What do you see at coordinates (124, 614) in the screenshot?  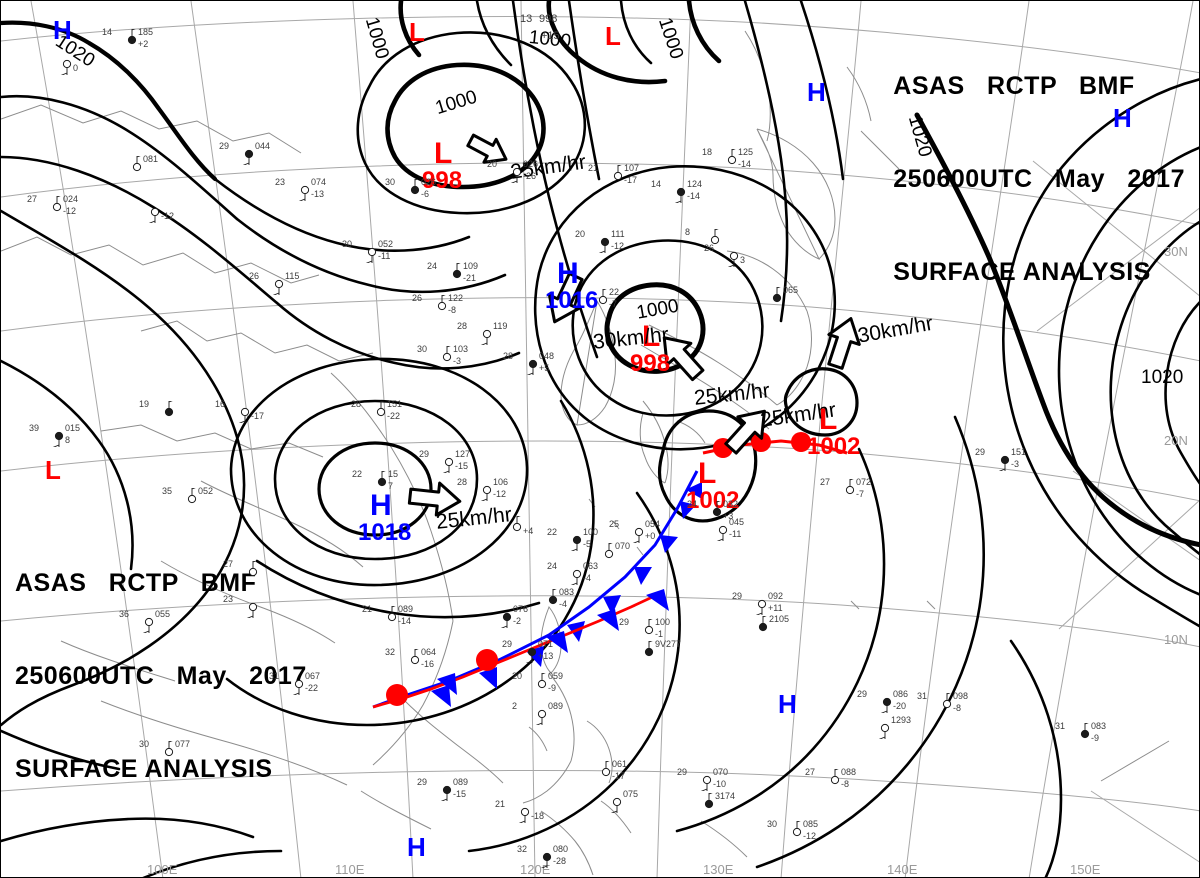 I see `station-temperature: 36` at bounding box center [124, 614].